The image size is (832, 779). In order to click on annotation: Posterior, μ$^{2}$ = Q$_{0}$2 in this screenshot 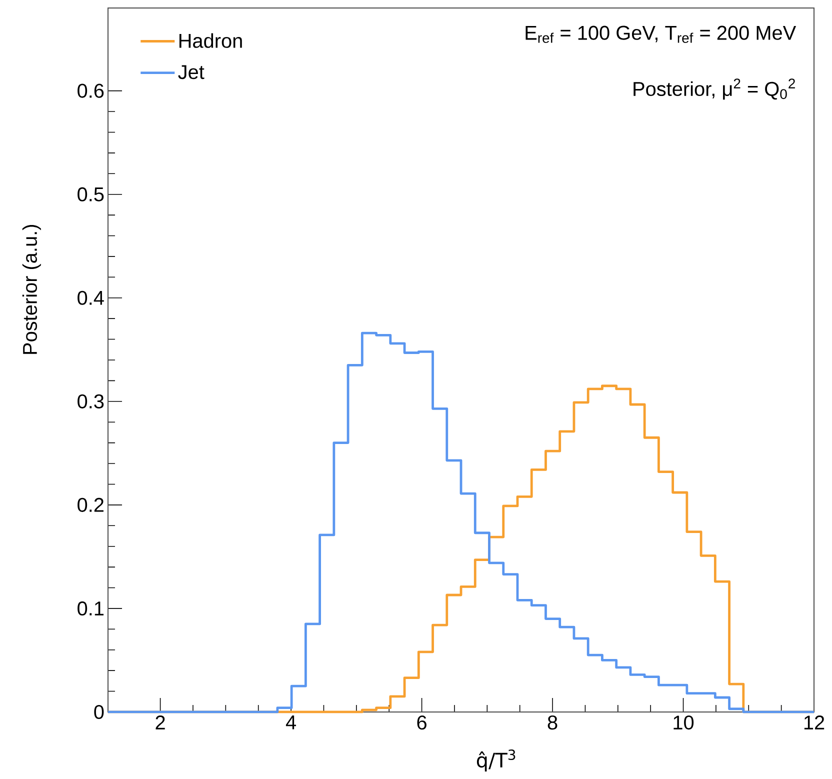, I will do `click(714, 89)`.